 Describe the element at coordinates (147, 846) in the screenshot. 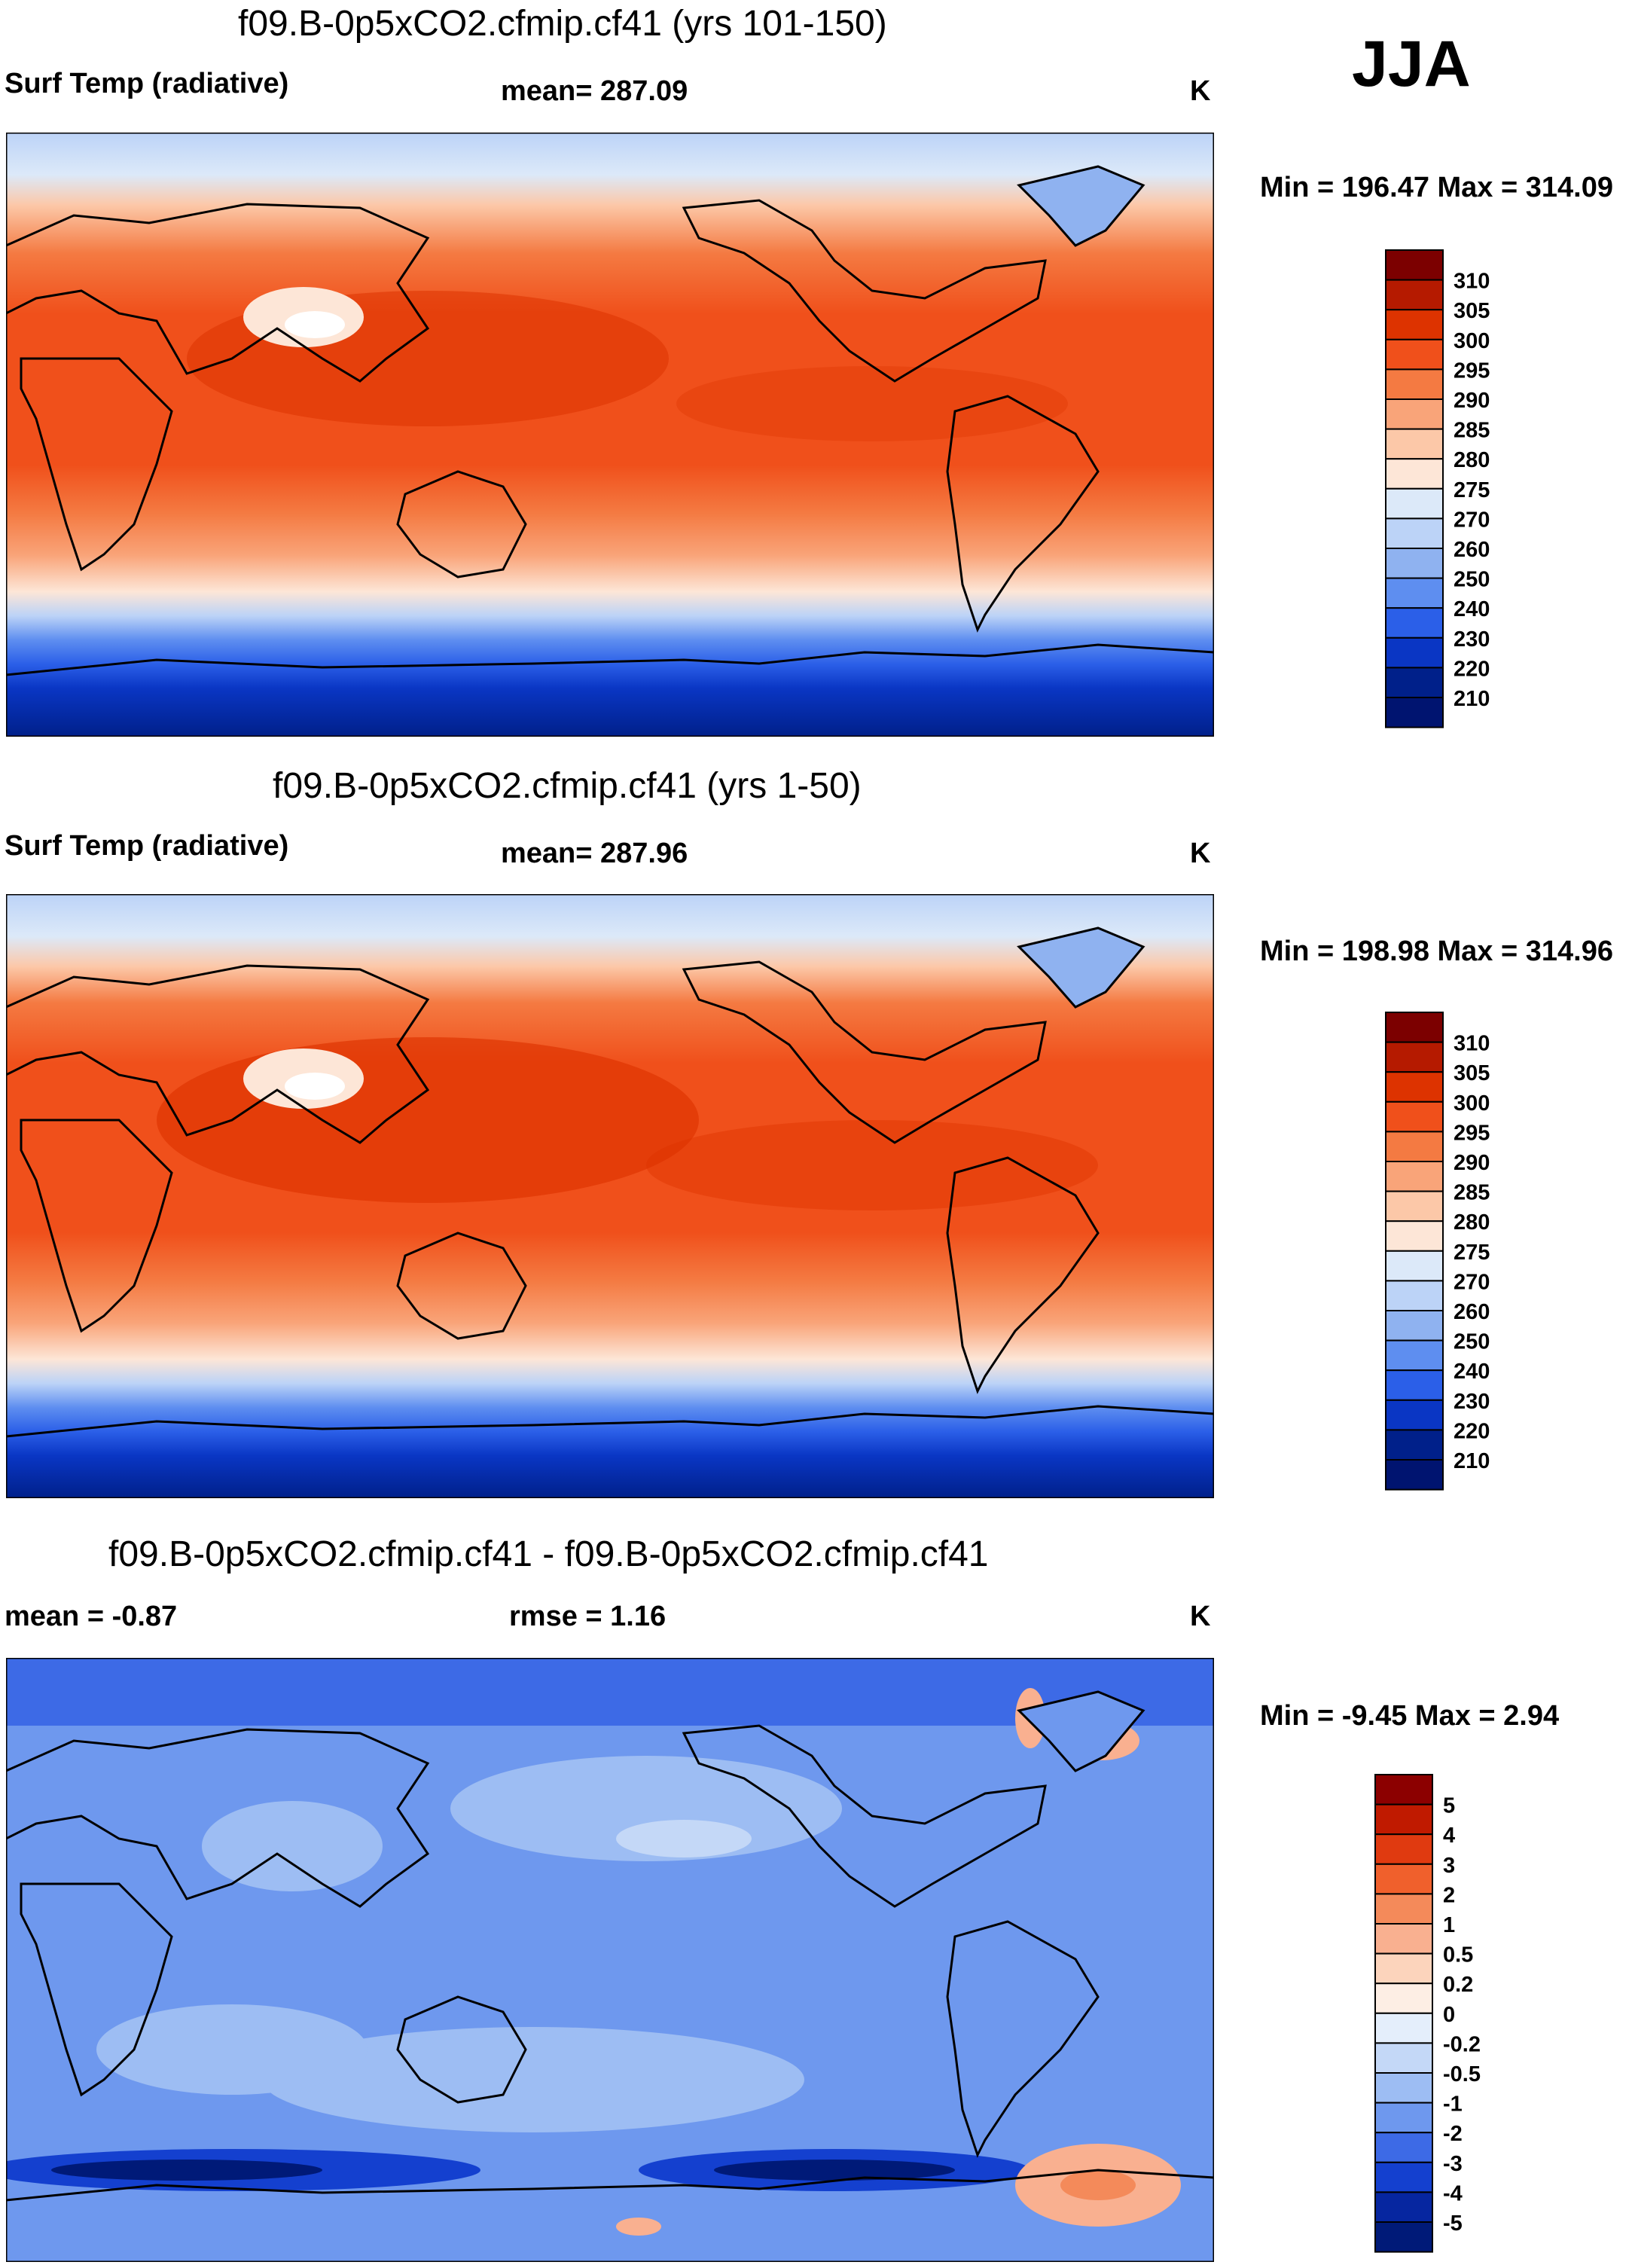

I see `panel-2-left-label: Surf Temp (radiative)` at that location.